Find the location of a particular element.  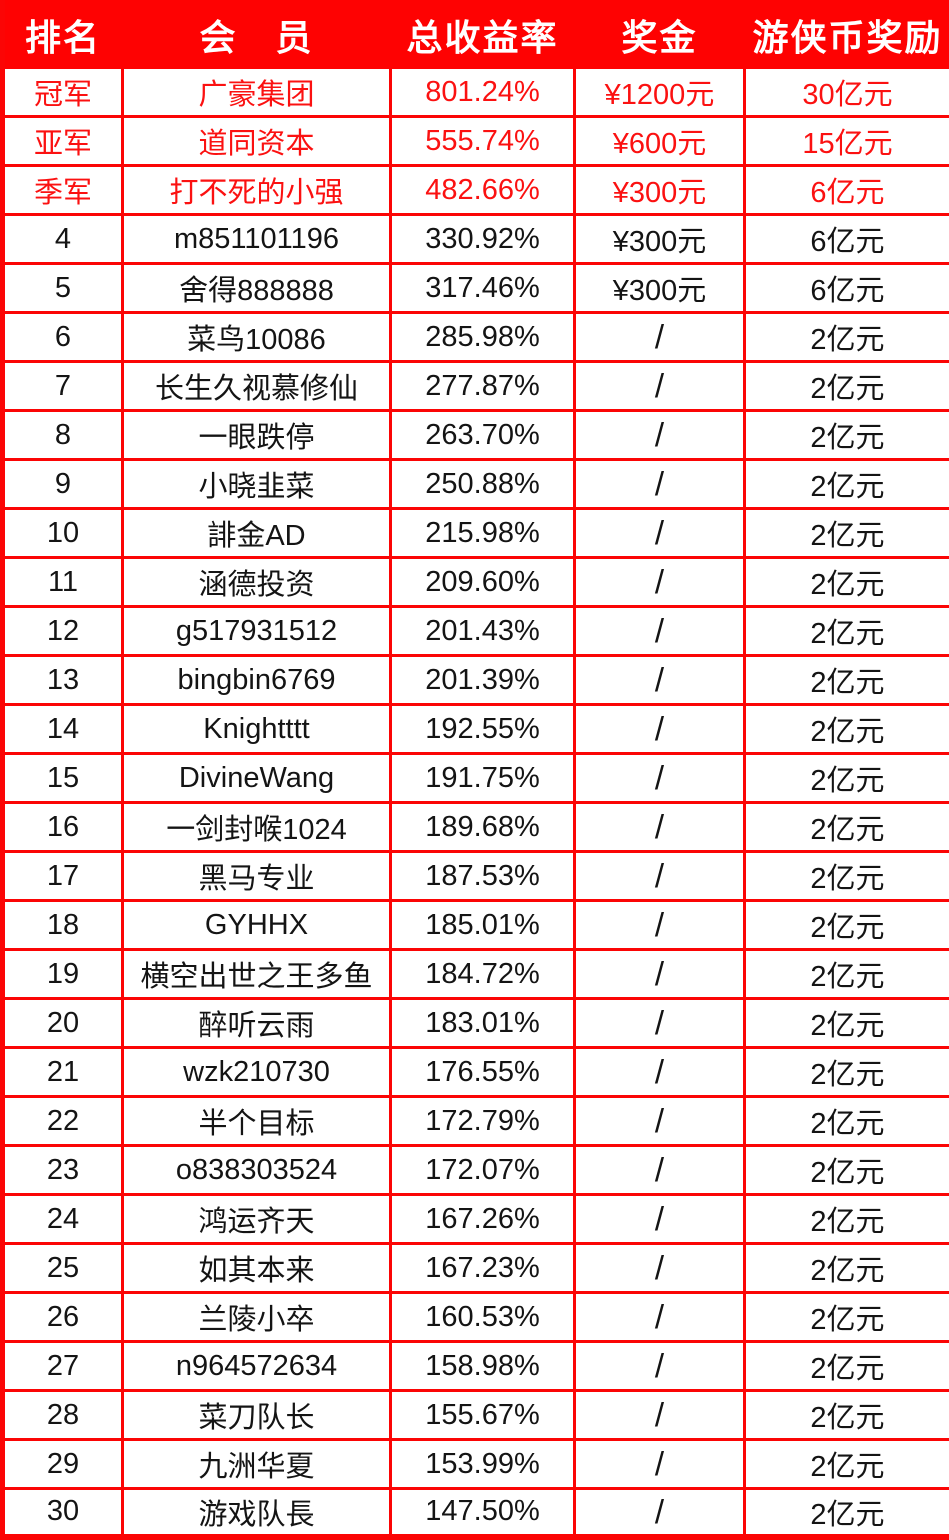

table-row: 14 Knightttt 192.55%/2亿元 is located at coordinates (475, 729).